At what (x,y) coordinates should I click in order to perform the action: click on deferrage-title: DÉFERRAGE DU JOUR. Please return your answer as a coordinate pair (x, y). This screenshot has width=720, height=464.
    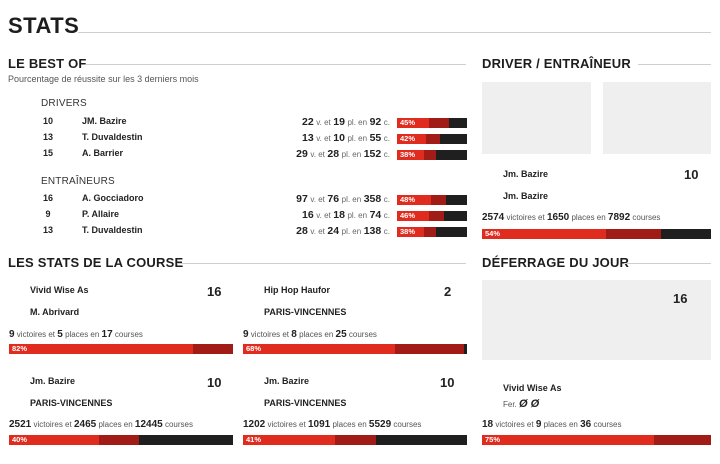
    Looking at the image, I should click on (556, 262).